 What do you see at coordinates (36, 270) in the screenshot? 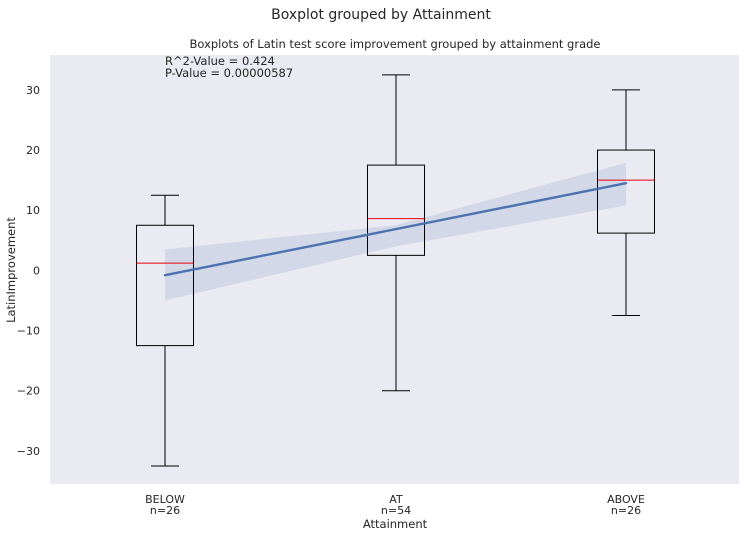
I see `y-tick-label: 0` at bounding box center [36, 270].